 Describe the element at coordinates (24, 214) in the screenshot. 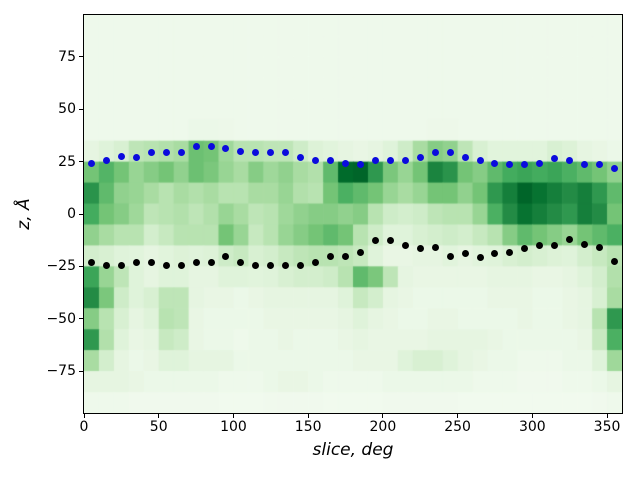

I see `y-axis-label: z, Å` at that location.